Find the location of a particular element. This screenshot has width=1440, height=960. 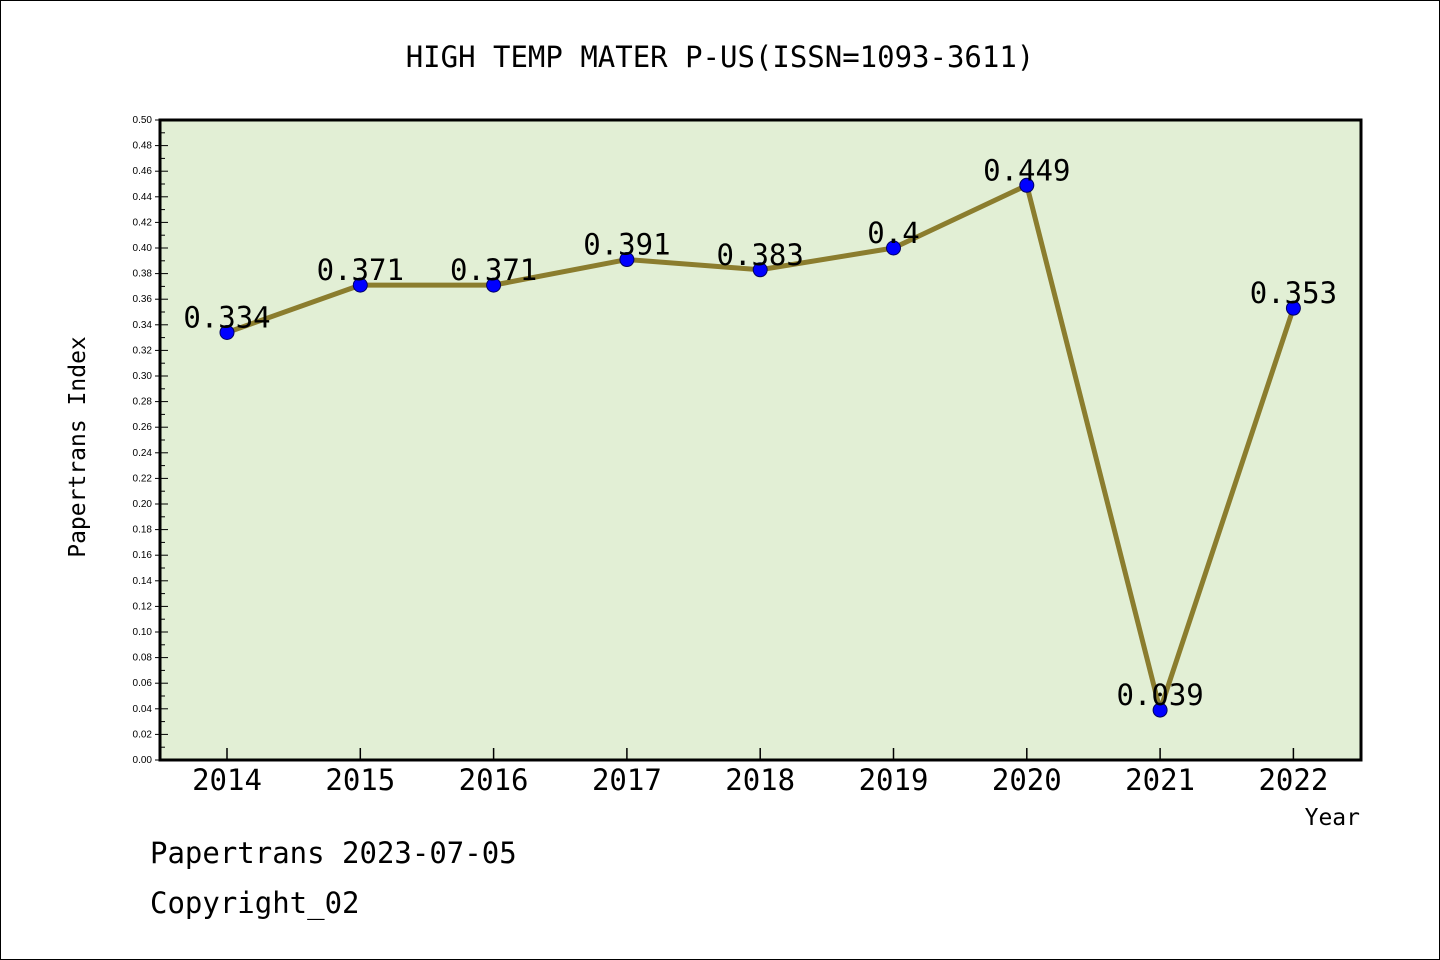

y-tick-label: 0.14 is located at coordinates (143, 581).